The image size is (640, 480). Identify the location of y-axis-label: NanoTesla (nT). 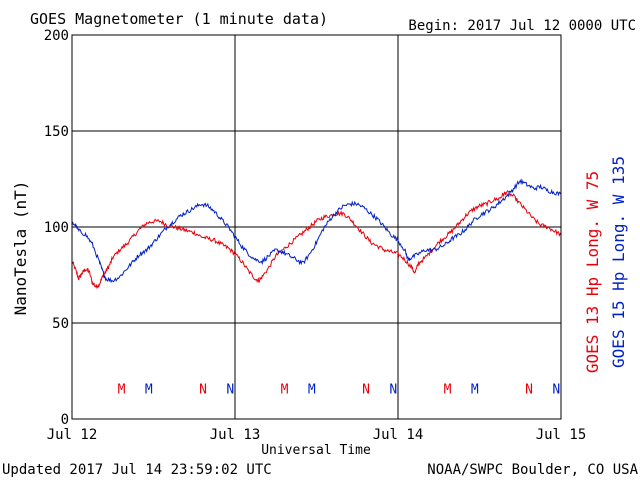
(20, 248).